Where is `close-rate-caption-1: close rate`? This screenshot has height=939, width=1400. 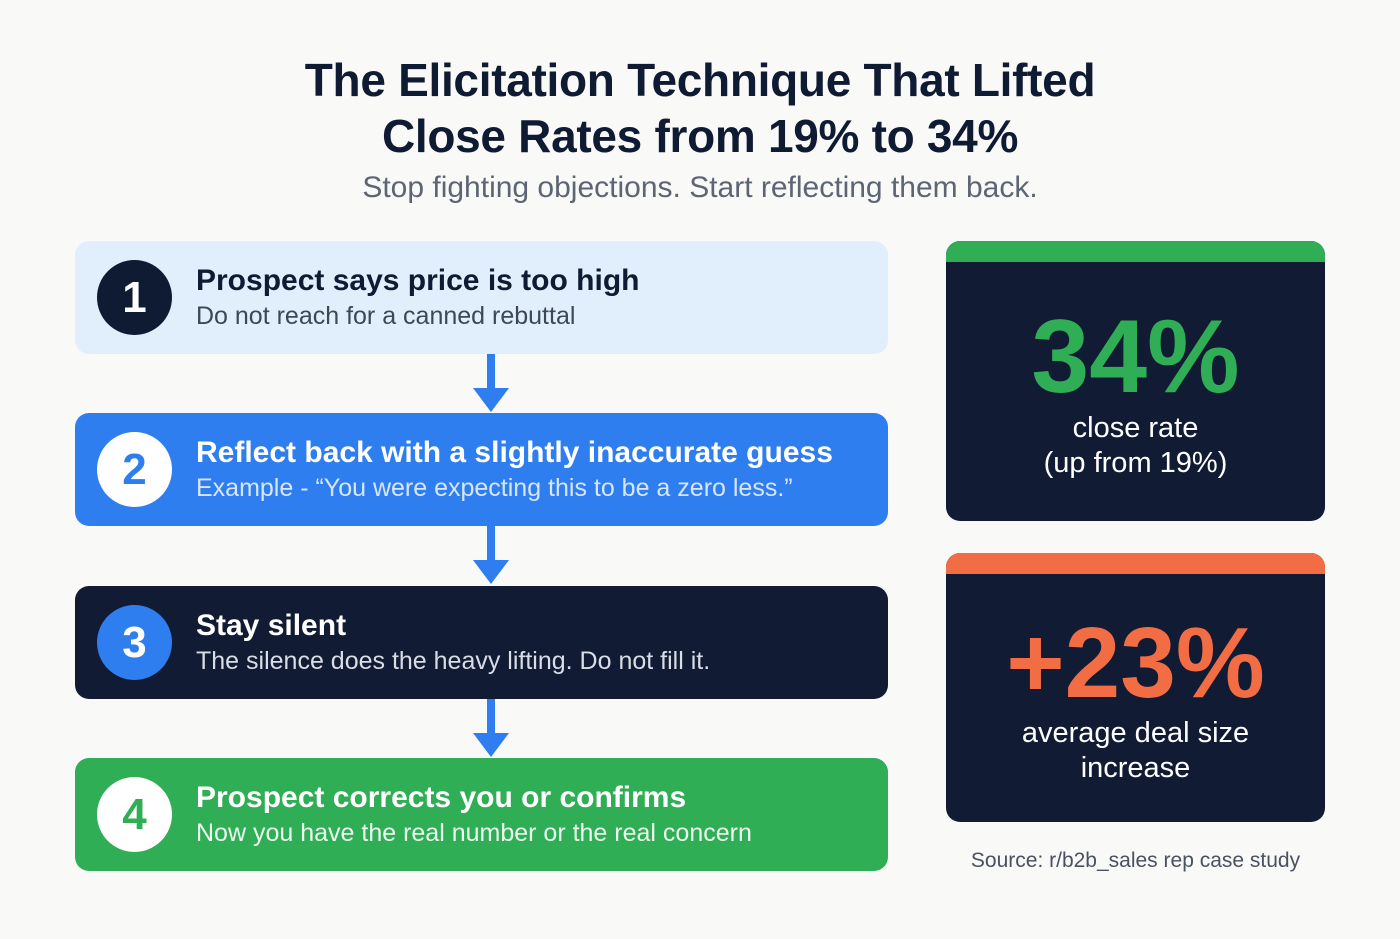 close-rate-caption-1: close rate is located at coordinates (1135, 428).